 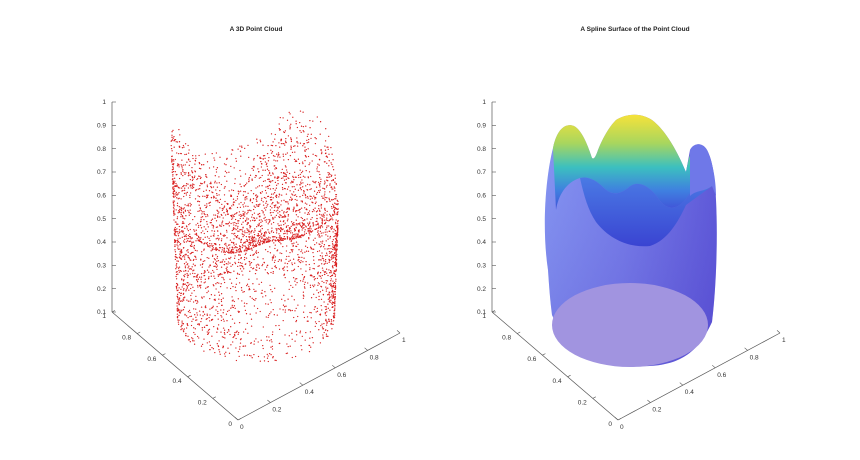 What do you see at coordinates (101, 289) in the screenshot?
I see `z-tick-label: 0.2` at bounding box center [101, 289].